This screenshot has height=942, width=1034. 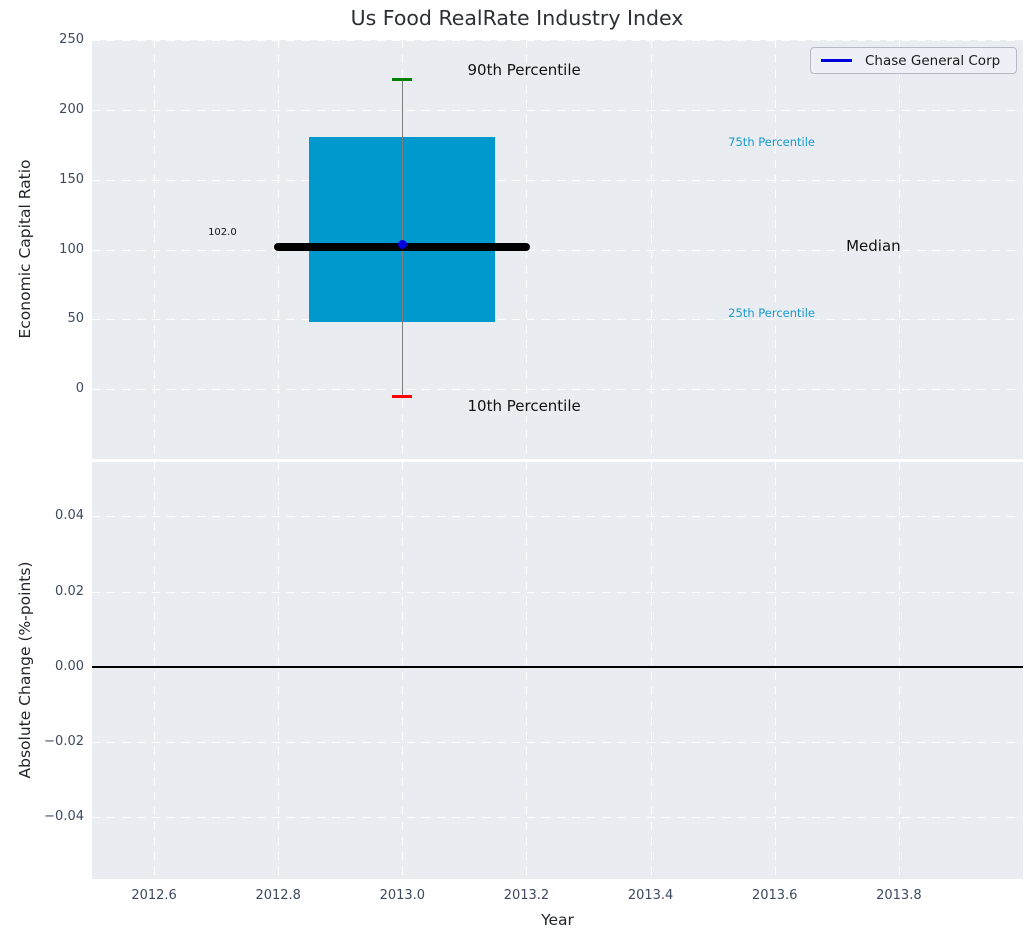 I want to click on annotation-75th-percentile: 75th Percentile, so click(x=771, y=142).